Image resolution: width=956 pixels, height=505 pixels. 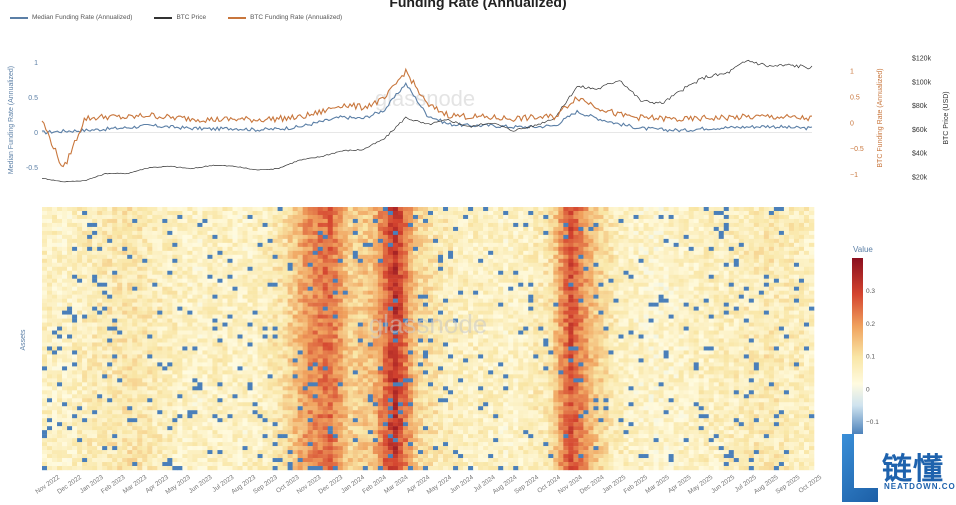 What do you see at coordinates (180, 17) in the screenshot?
I see `legend-item-btc-price: BTC Price` at bounding box center [180, 17].